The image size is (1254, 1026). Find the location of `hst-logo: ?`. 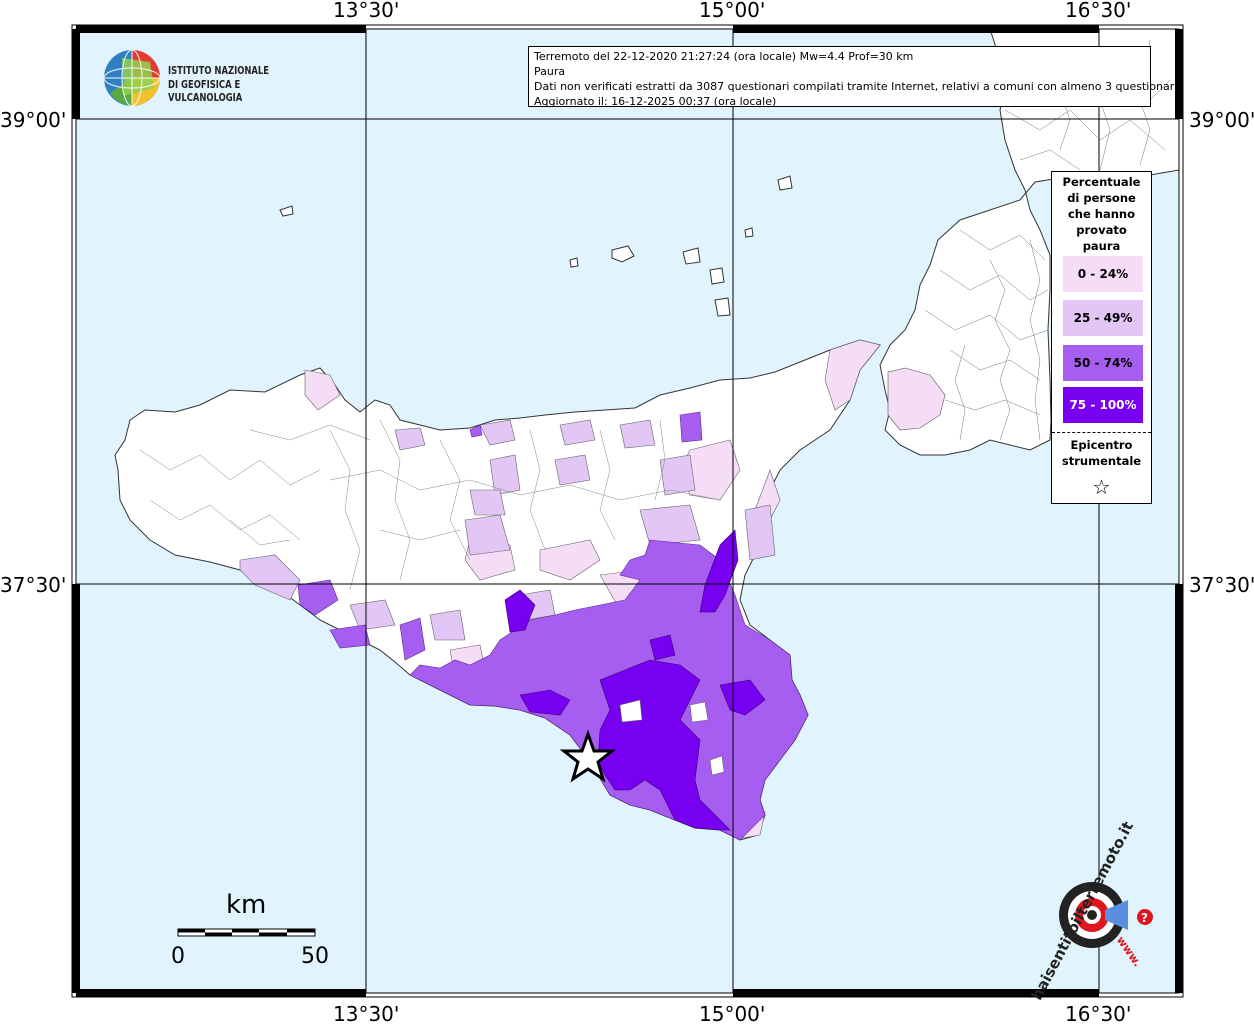

hst-logo: ? is located at coordinates (1106, 915).